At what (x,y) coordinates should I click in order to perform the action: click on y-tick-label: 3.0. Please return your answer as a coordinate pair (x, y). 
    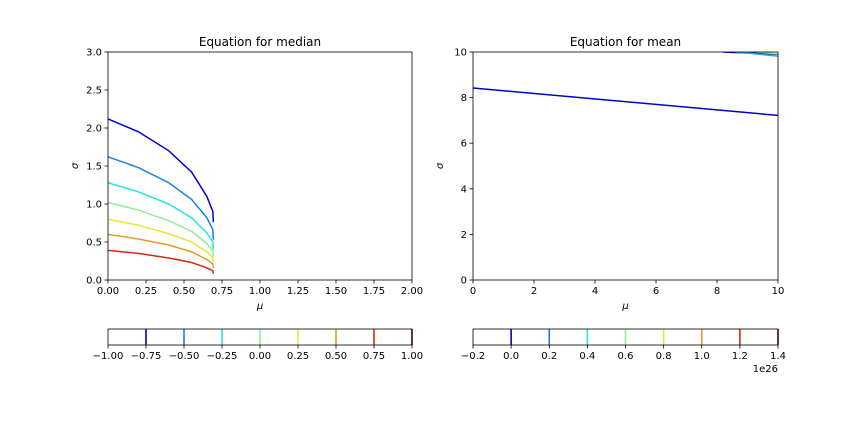
    Looking at the image, I should click on (94, 53).